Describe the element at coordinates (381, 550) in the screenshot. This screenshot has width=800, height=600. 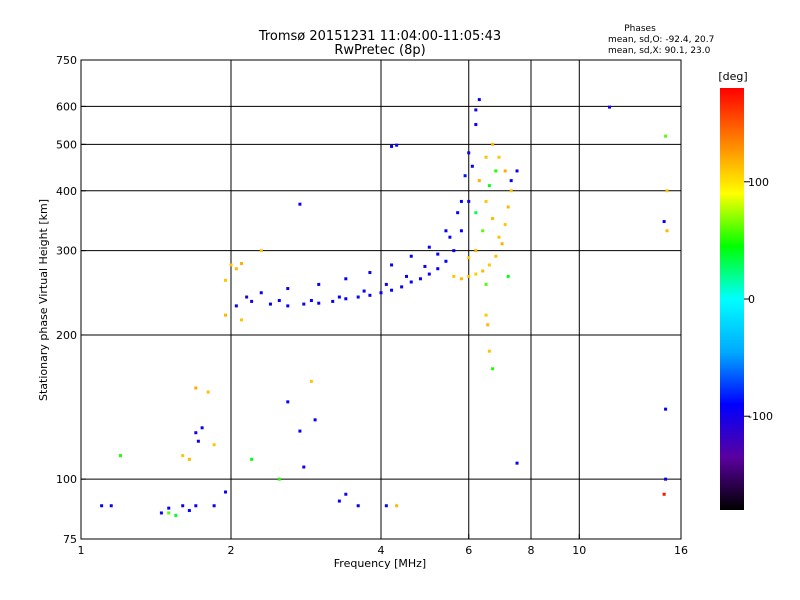
I see `x-tick-label: 4` at that location.